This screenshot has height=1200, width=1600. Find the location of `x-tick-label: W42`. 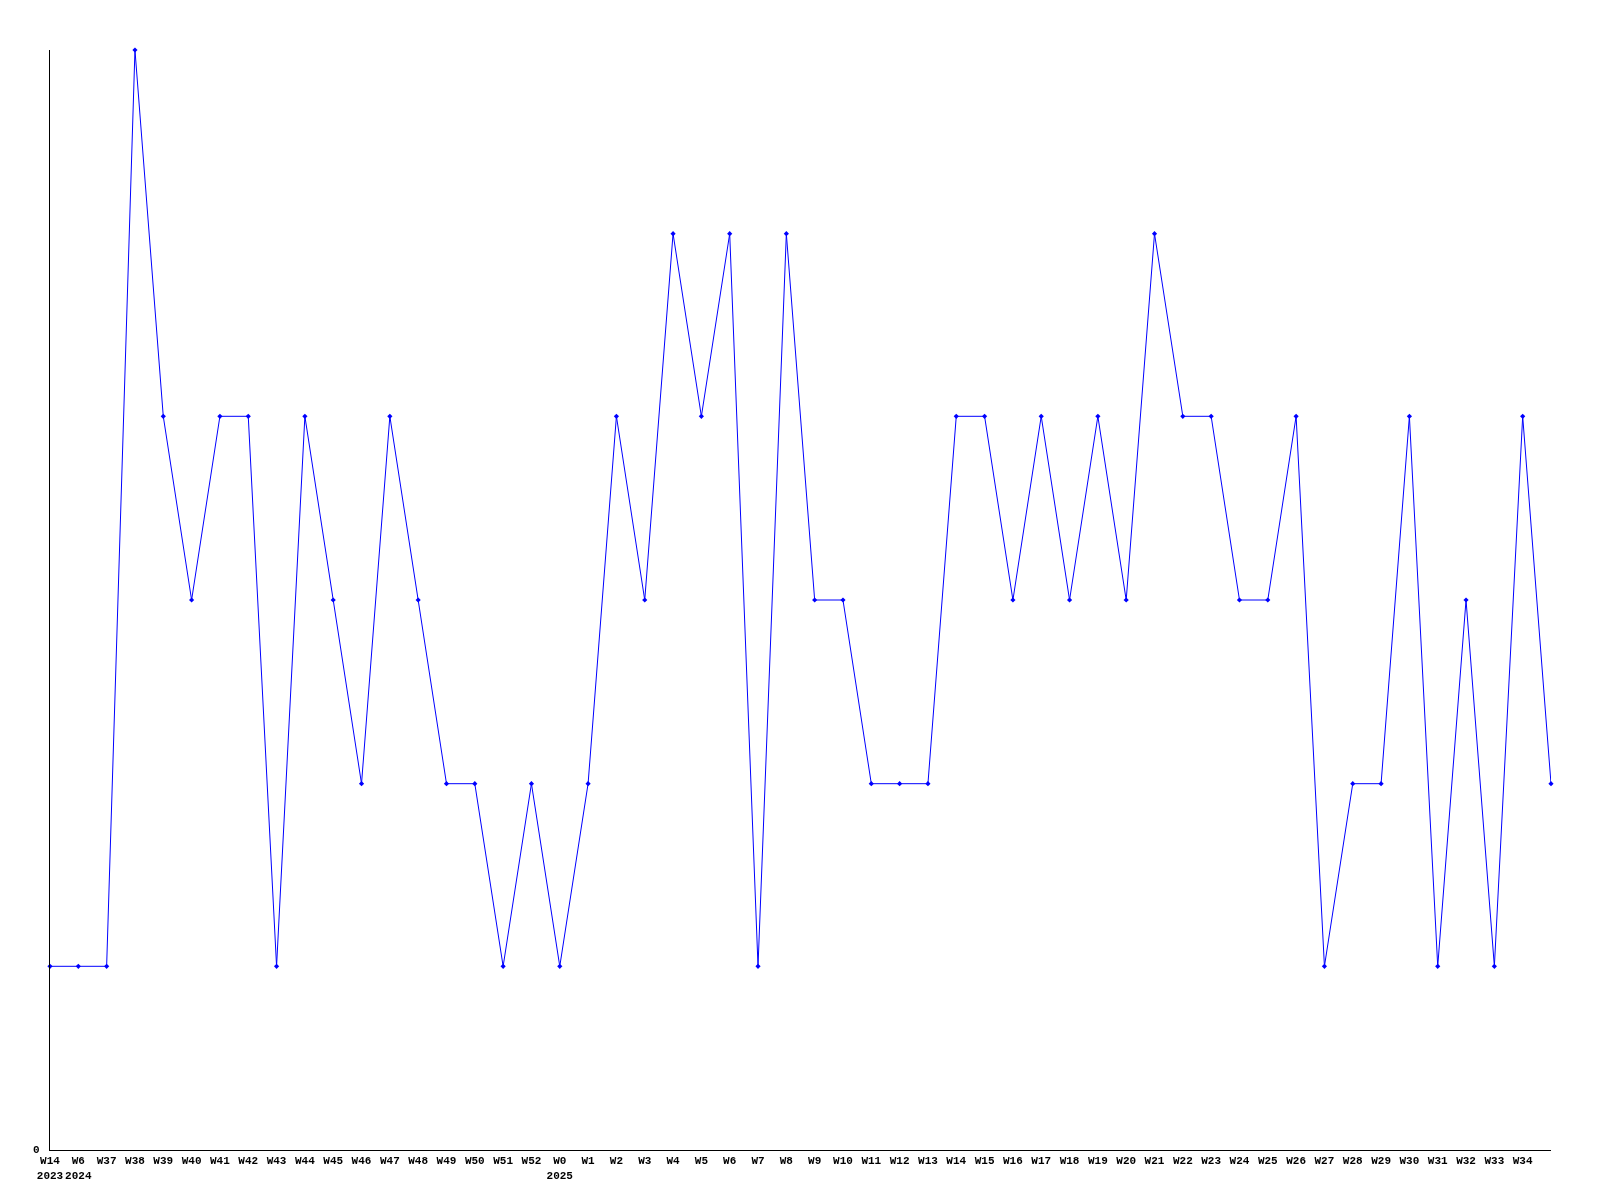

x-tick-label: W42 is located at coordinates (248, 1161).